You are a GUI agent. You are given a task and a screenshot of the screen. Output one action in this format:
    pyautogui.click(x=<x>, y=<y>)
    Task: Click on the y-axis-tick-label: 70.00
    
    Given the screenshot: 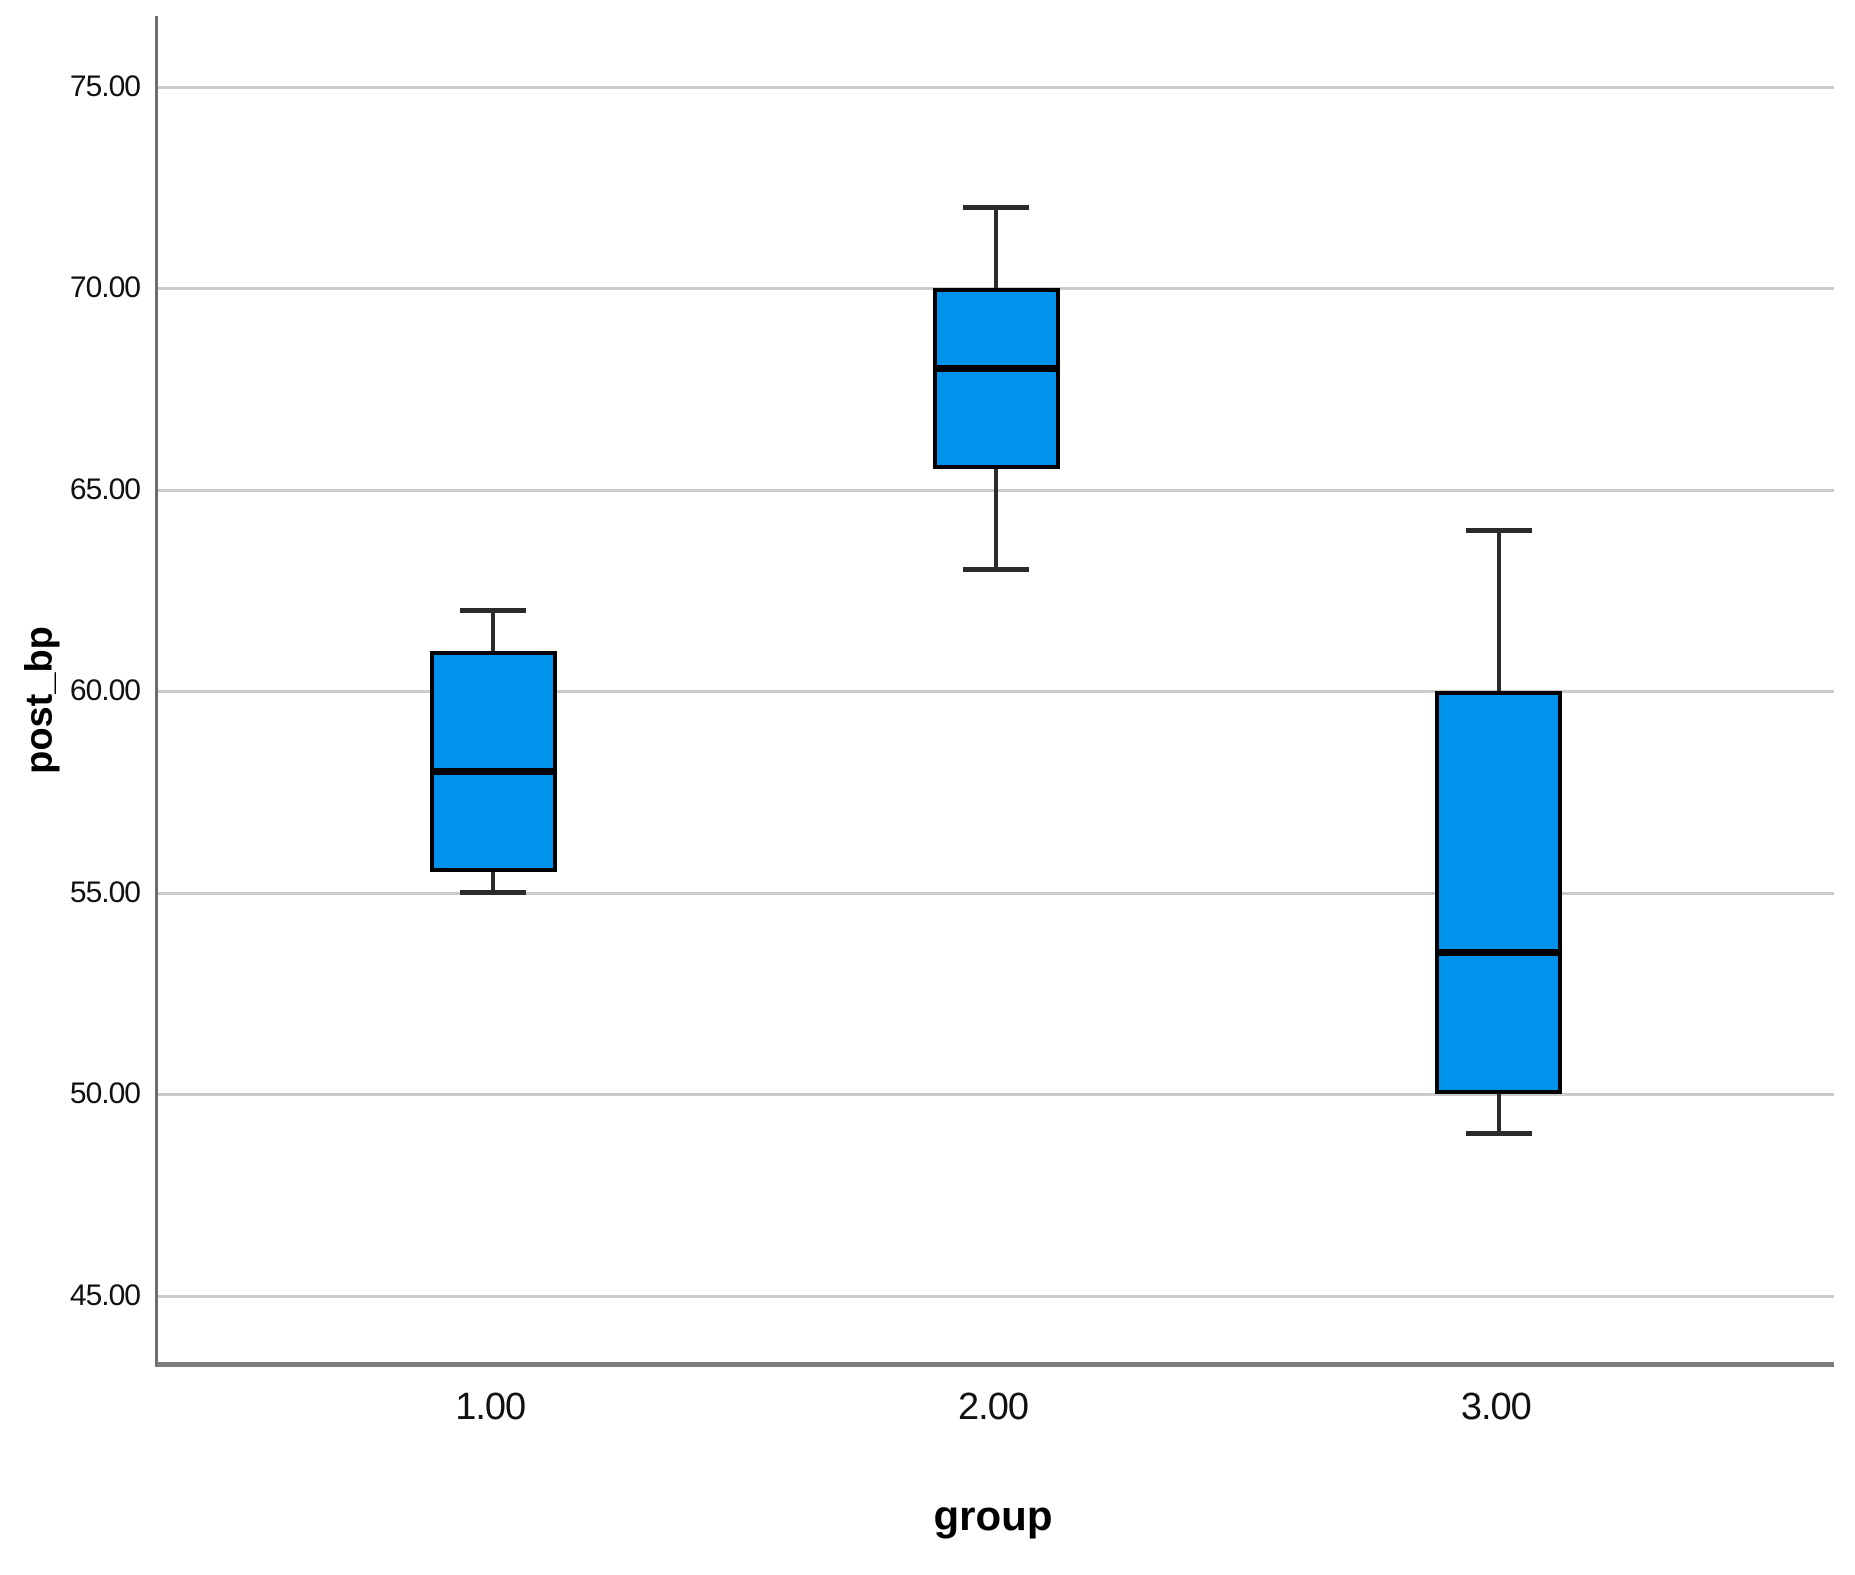 What is the action you would take?
    pyautogui.click(x=105, y=288)
    